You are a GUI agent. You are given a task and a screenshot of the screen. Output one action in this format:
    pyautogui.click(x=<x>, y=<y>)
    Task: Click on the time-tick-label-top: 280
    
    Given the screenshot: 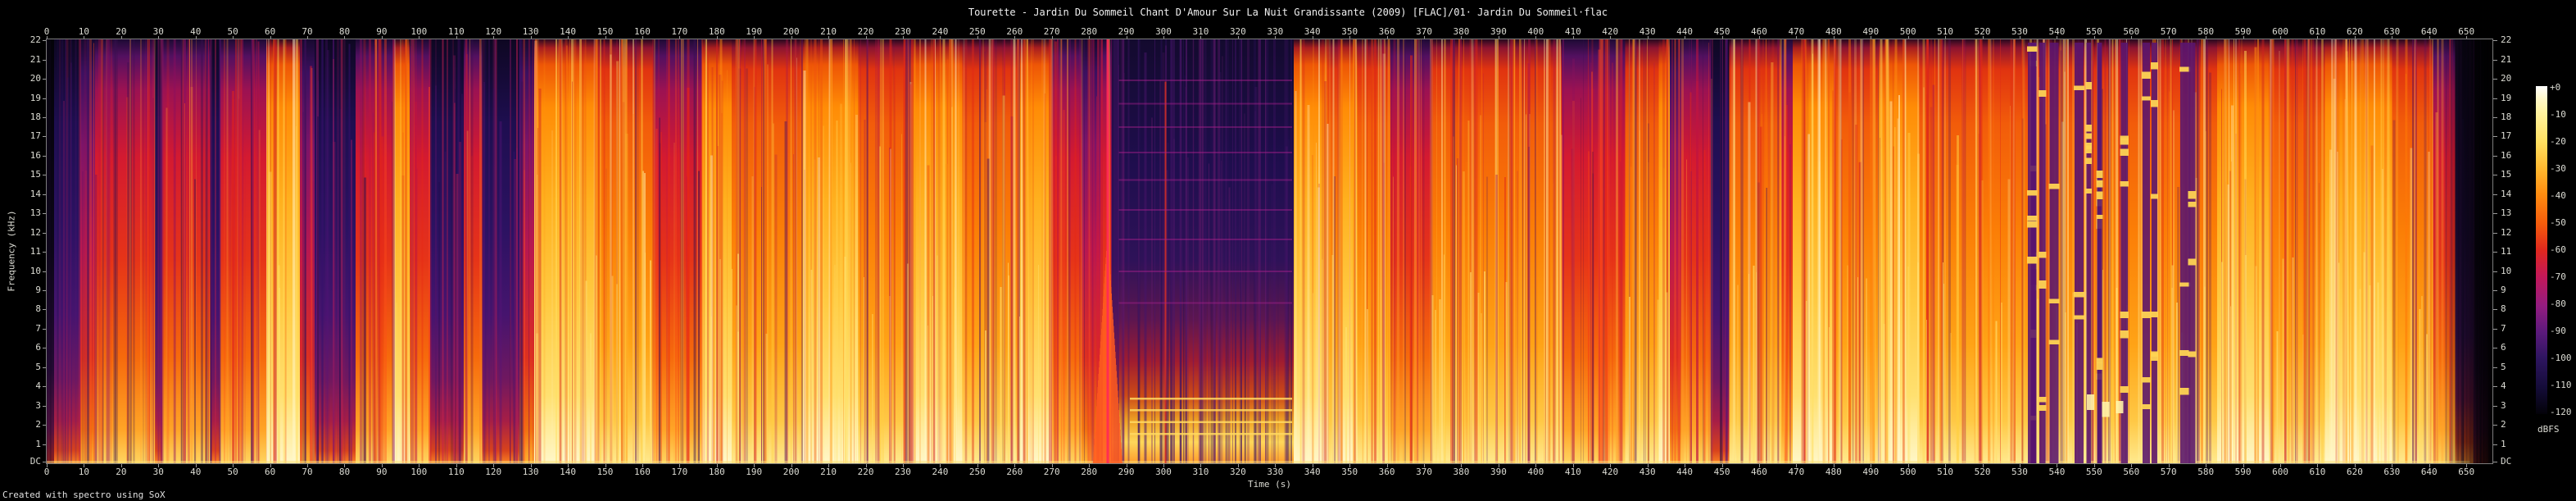 What is the action you would take?
    pyautogui.click(x=1089, y=31)
    